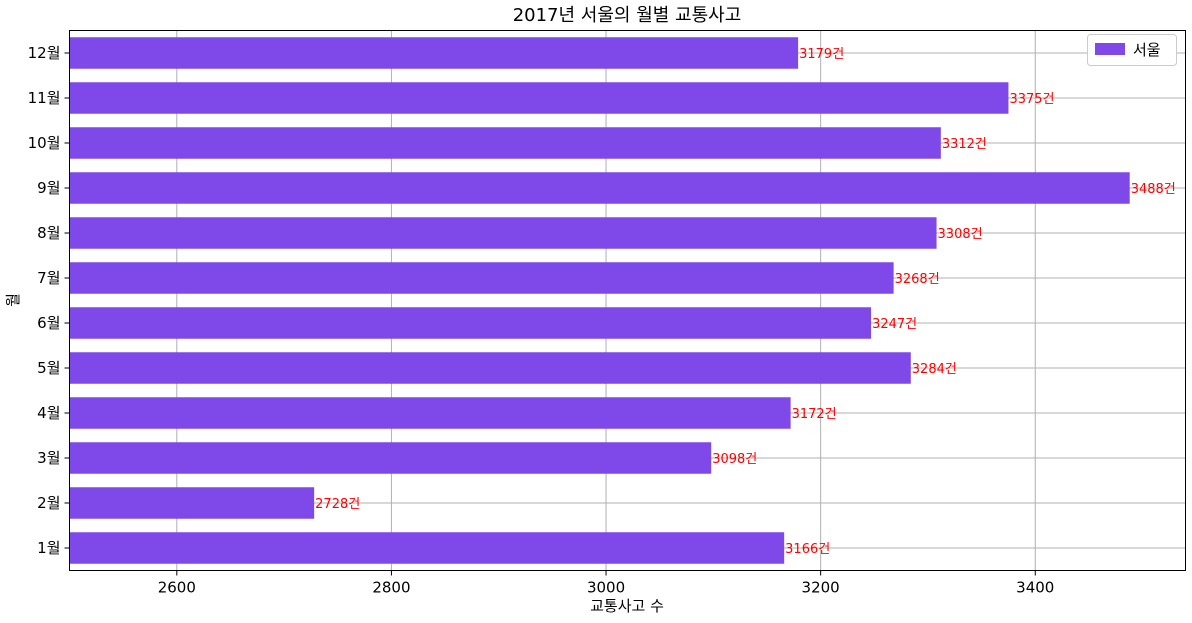 The width and height of the screenshot is (1192, 623). Describe the element at coordinates (48, 323) in the screenshot. I see `y-tick-label: 6월` at that location.